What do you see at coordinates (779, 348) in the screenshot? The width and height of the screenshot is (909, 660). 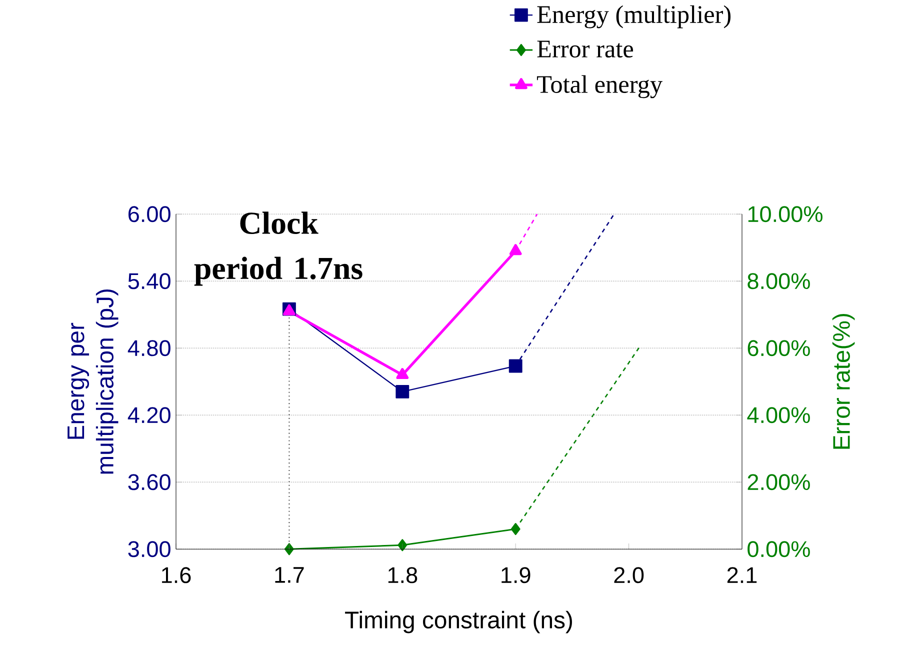 I see `y2-tick-label: 6.00%` at bounding box center [779, 348].